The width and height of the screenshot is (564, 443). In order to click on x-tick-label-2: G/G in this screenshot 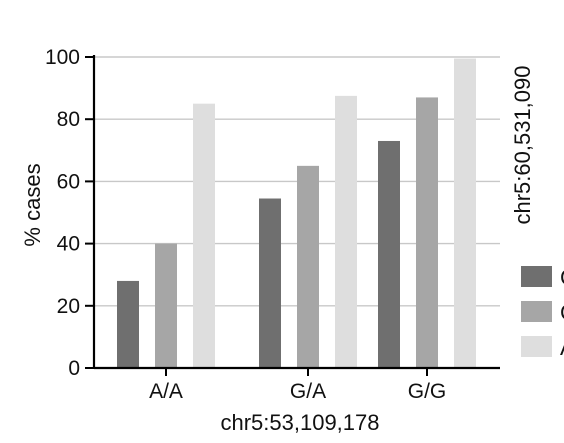, I will do `click(427, 391)`.